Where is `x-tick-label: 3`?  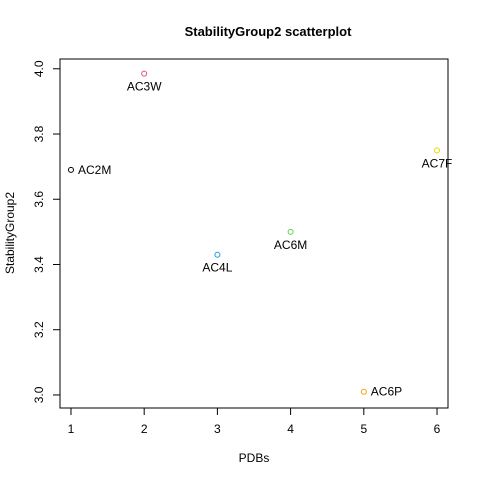 x-tick-label: 3 is located at coordinates (217, 429).